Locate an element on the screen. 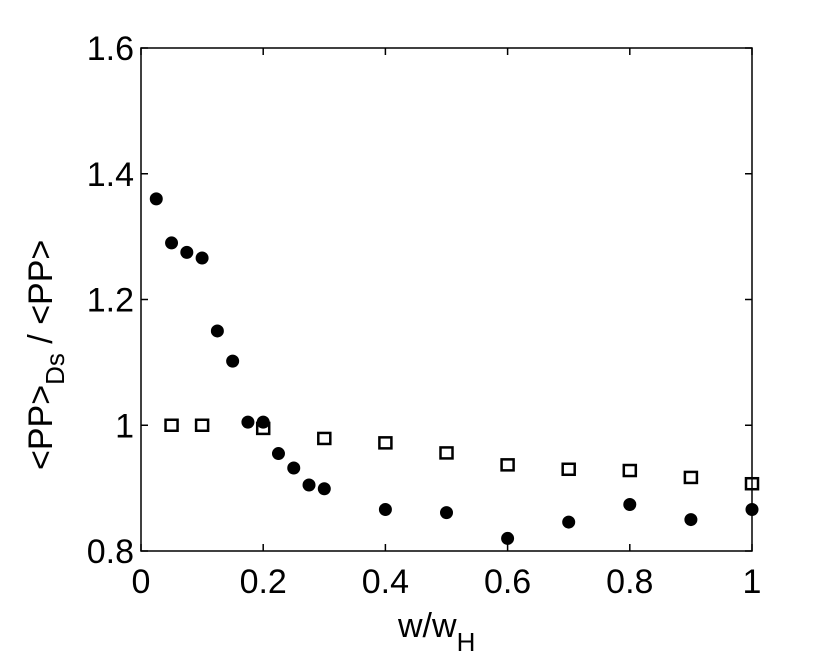 Image resolution: width=830 pixels, height=665 pixels. x-tick-label: 0.8 is located at coordinates (629, 582).